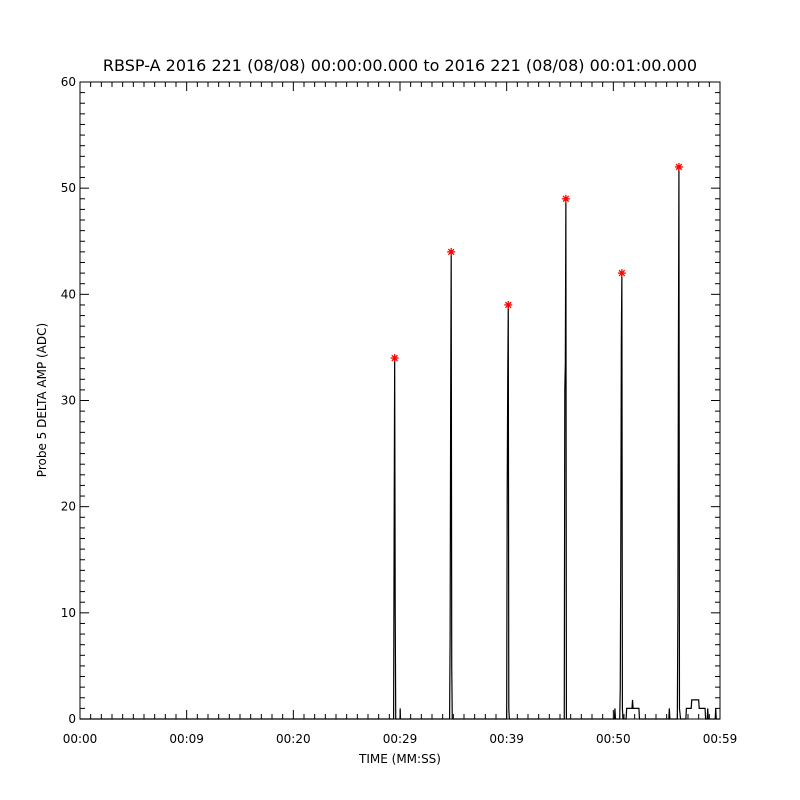 The height and width of the screenshot is (800, 800). I want to click on x-tick-label: 00:20, so click(293, 739).